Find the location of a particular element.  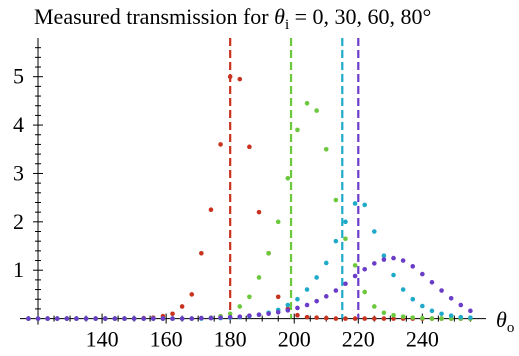

chart-title-suffix: = 0, 30, 60, 80° is located at coordinates (360, 16).